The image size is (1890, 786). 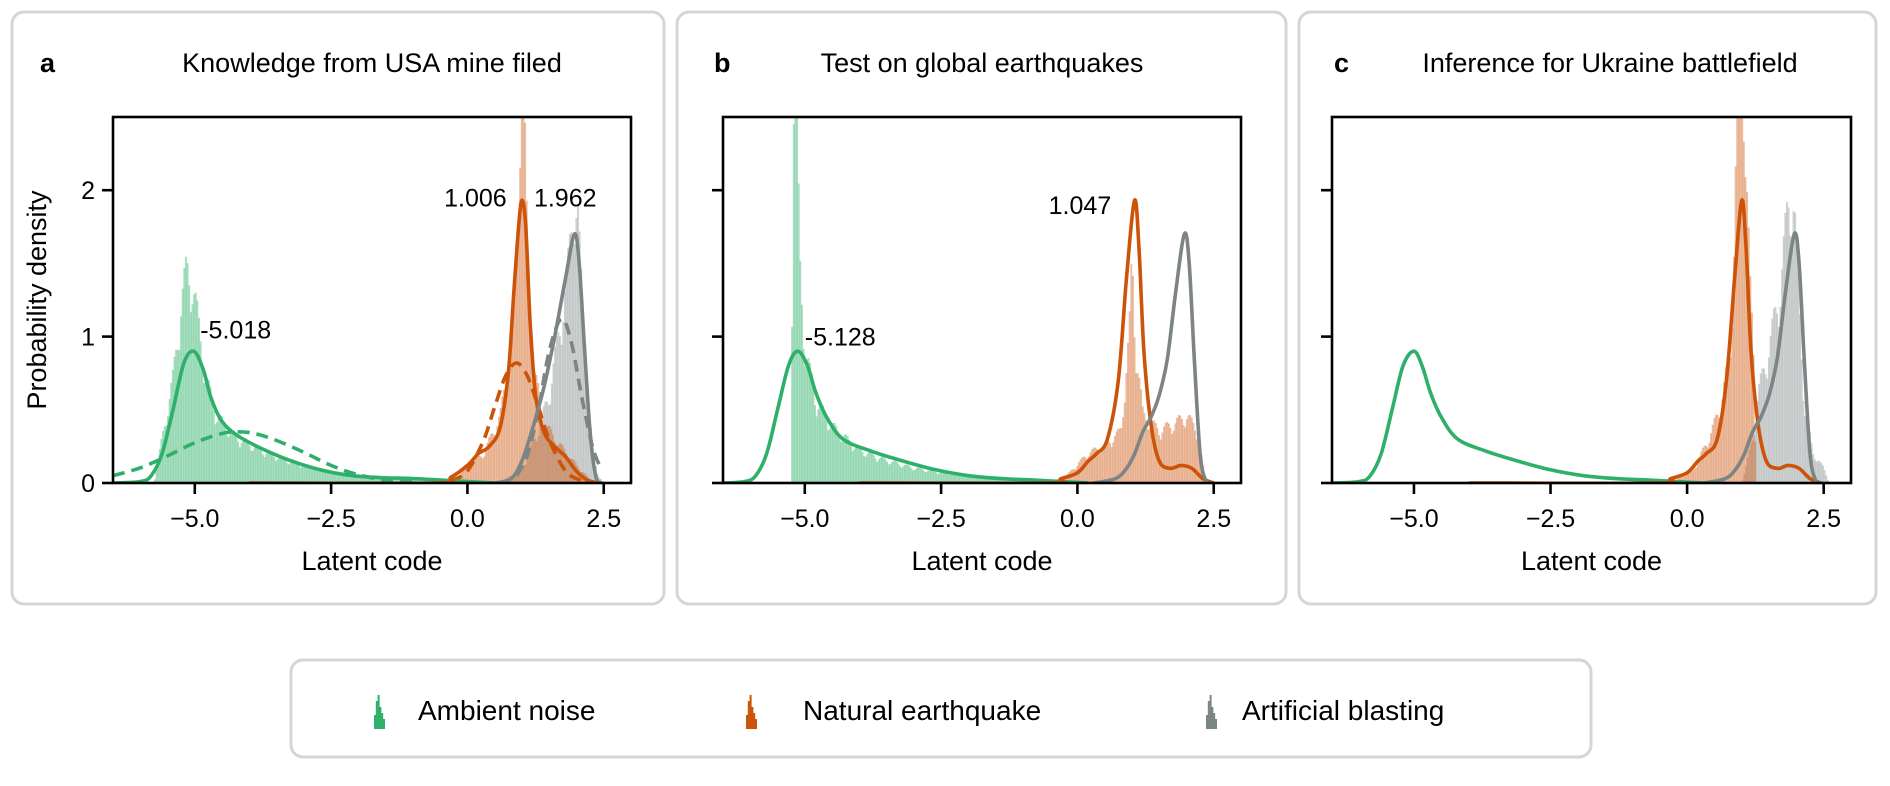 What do you see at coordinates (982, 63) in the screenshot?
I see `panel-title: Test on global earthquakes` at bounding box center [982, 63].